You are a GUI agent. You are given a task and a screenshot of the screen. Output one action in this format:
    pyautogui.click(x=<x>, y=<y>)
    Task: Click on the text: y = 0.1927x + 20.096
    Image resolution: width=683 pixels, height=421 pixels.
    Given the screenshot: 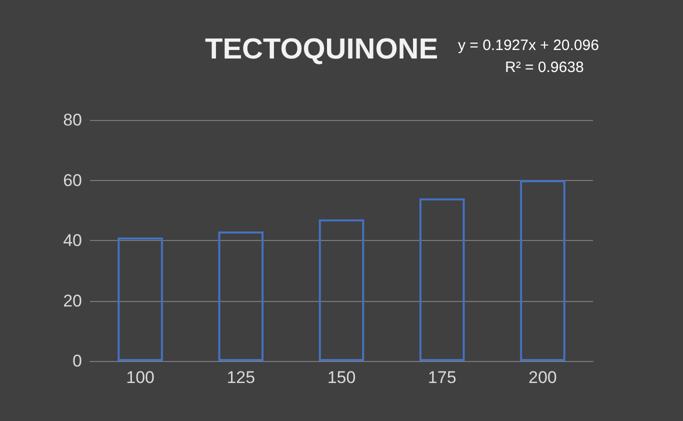 What is the action you would take?
    pyautogui.click(x=528, y=45)
    